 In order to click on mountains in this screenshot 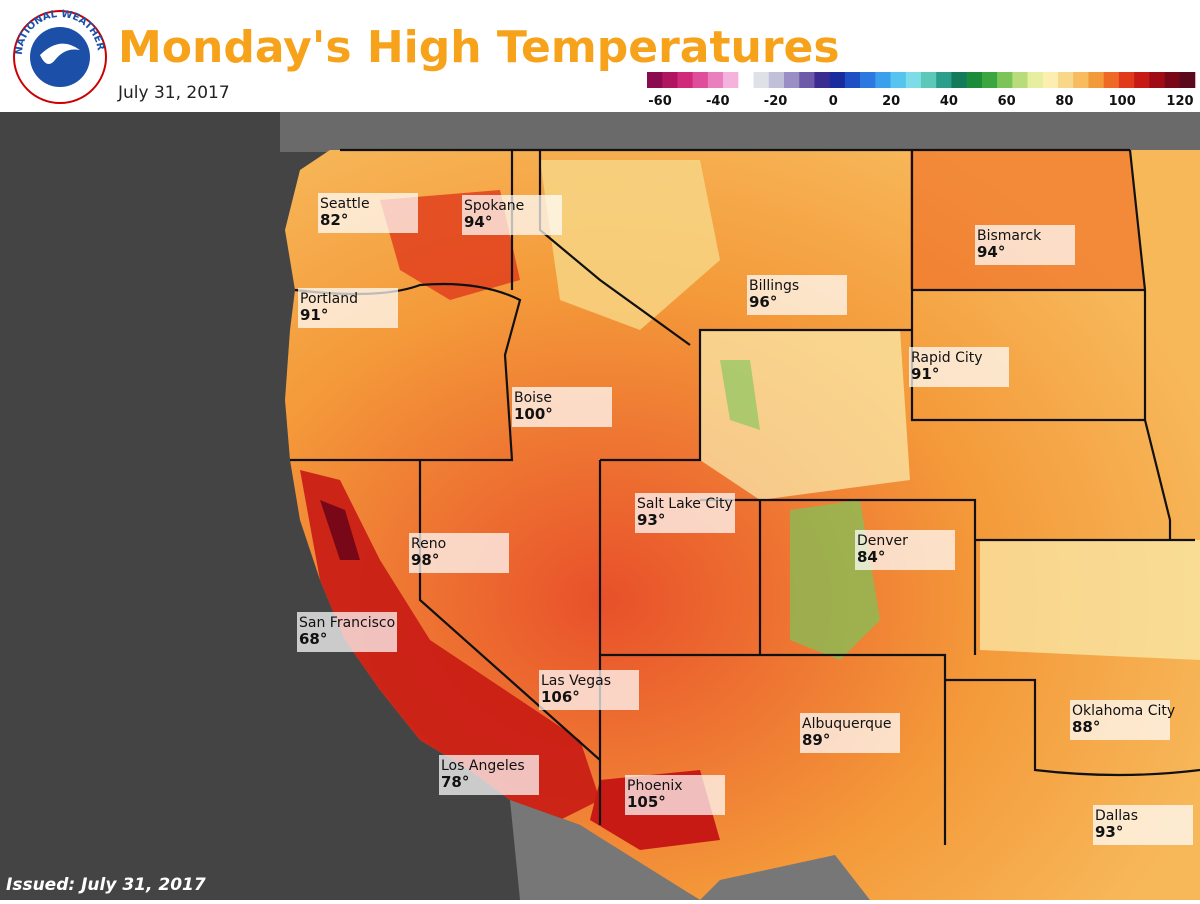, I will do `click(740, 395)`.